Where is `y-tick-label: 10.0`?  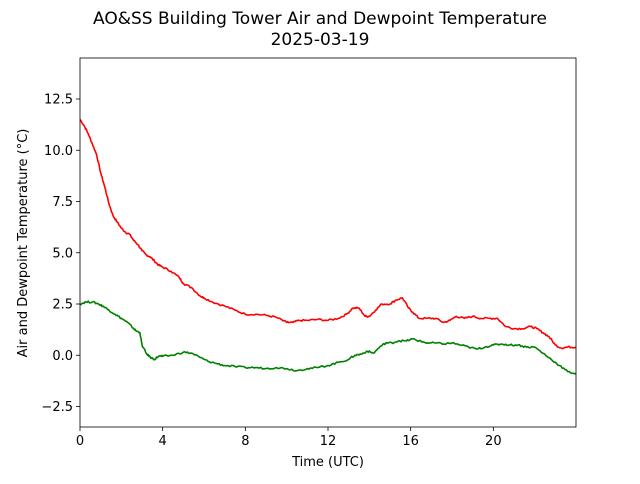
y-tick-label: 10.0 is located at coordinates (58, 151).